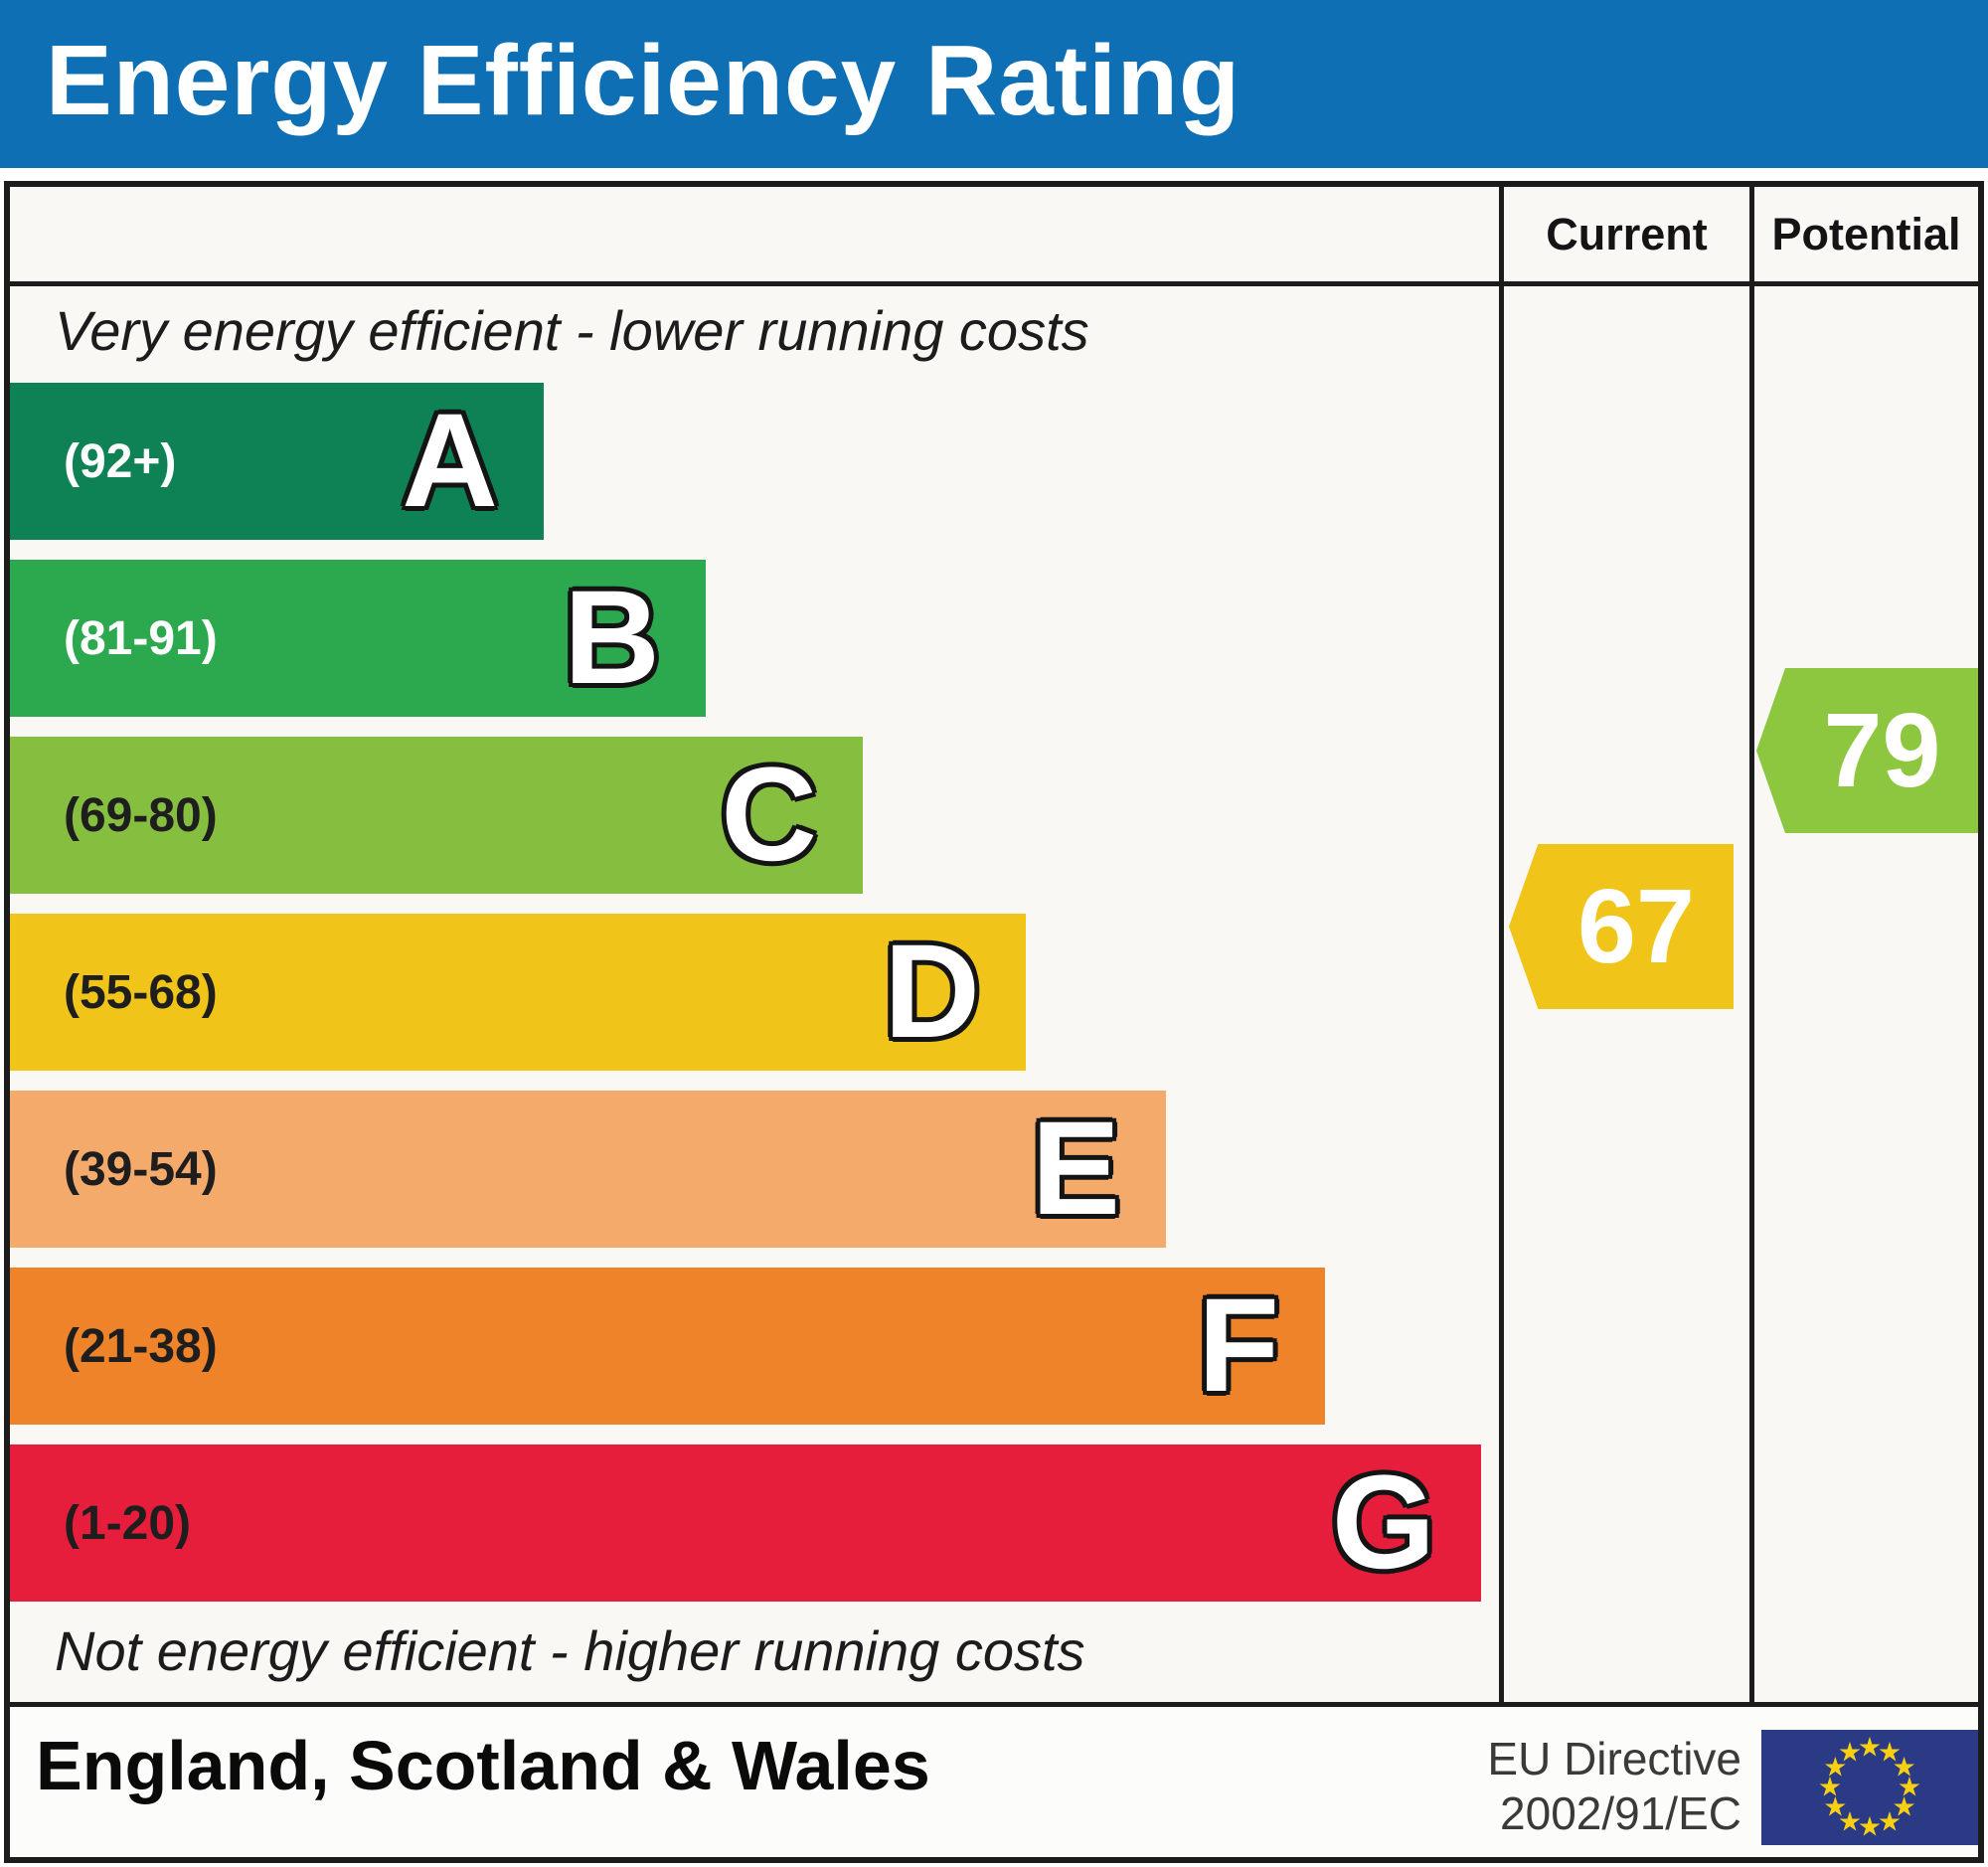 This screenshot has height=1867, width=1988. Describe the element at coordinates (141, 992) in the screenshot. I see `band-d-range: (55-68)` at that location.